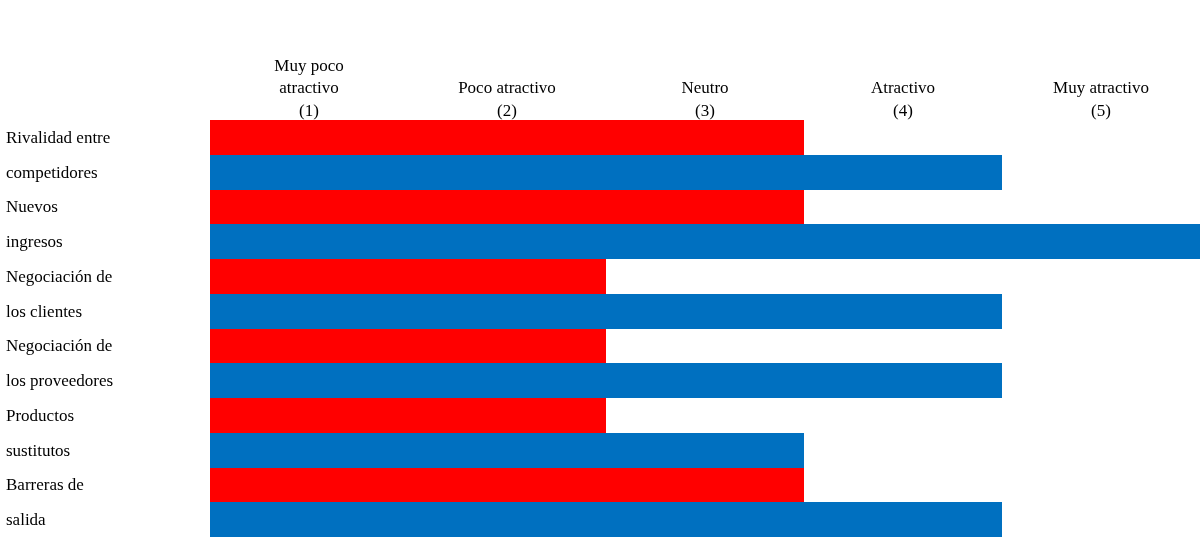 The width and height of the screenshot is (1200, 537). What do you see at coordinates (903, 99) in the screenshot?
I see `x-tick-label: Atractivo (4)` at bounding box center [903, 99].